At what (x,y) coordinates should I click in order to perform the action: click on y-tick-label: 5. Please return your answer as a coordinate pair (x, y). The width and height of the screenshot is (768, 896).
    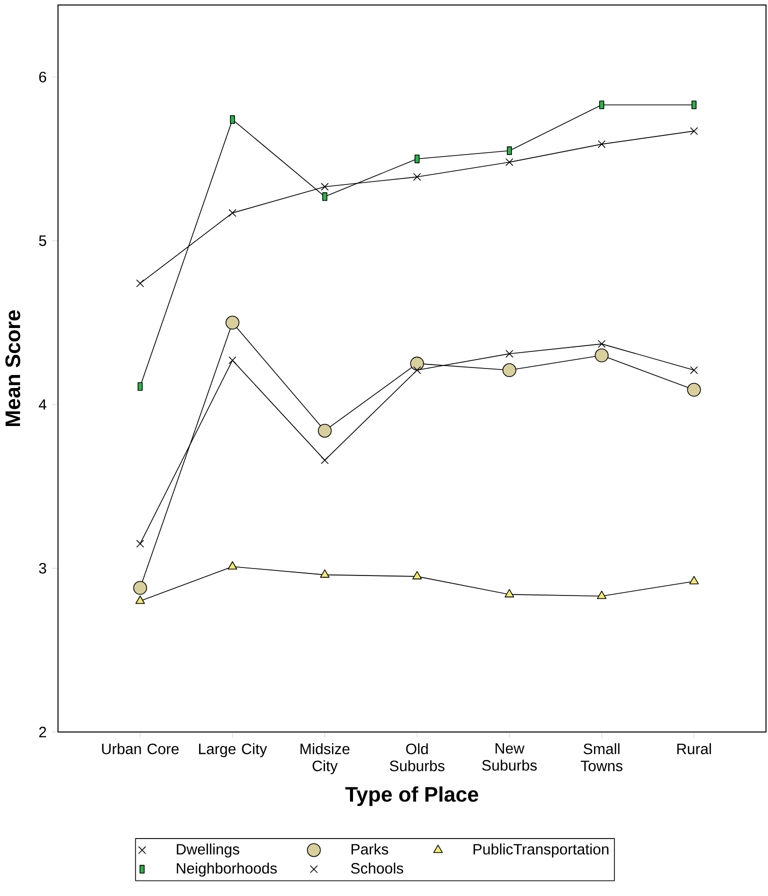
    Looking at the image, I should click on (42, 241).